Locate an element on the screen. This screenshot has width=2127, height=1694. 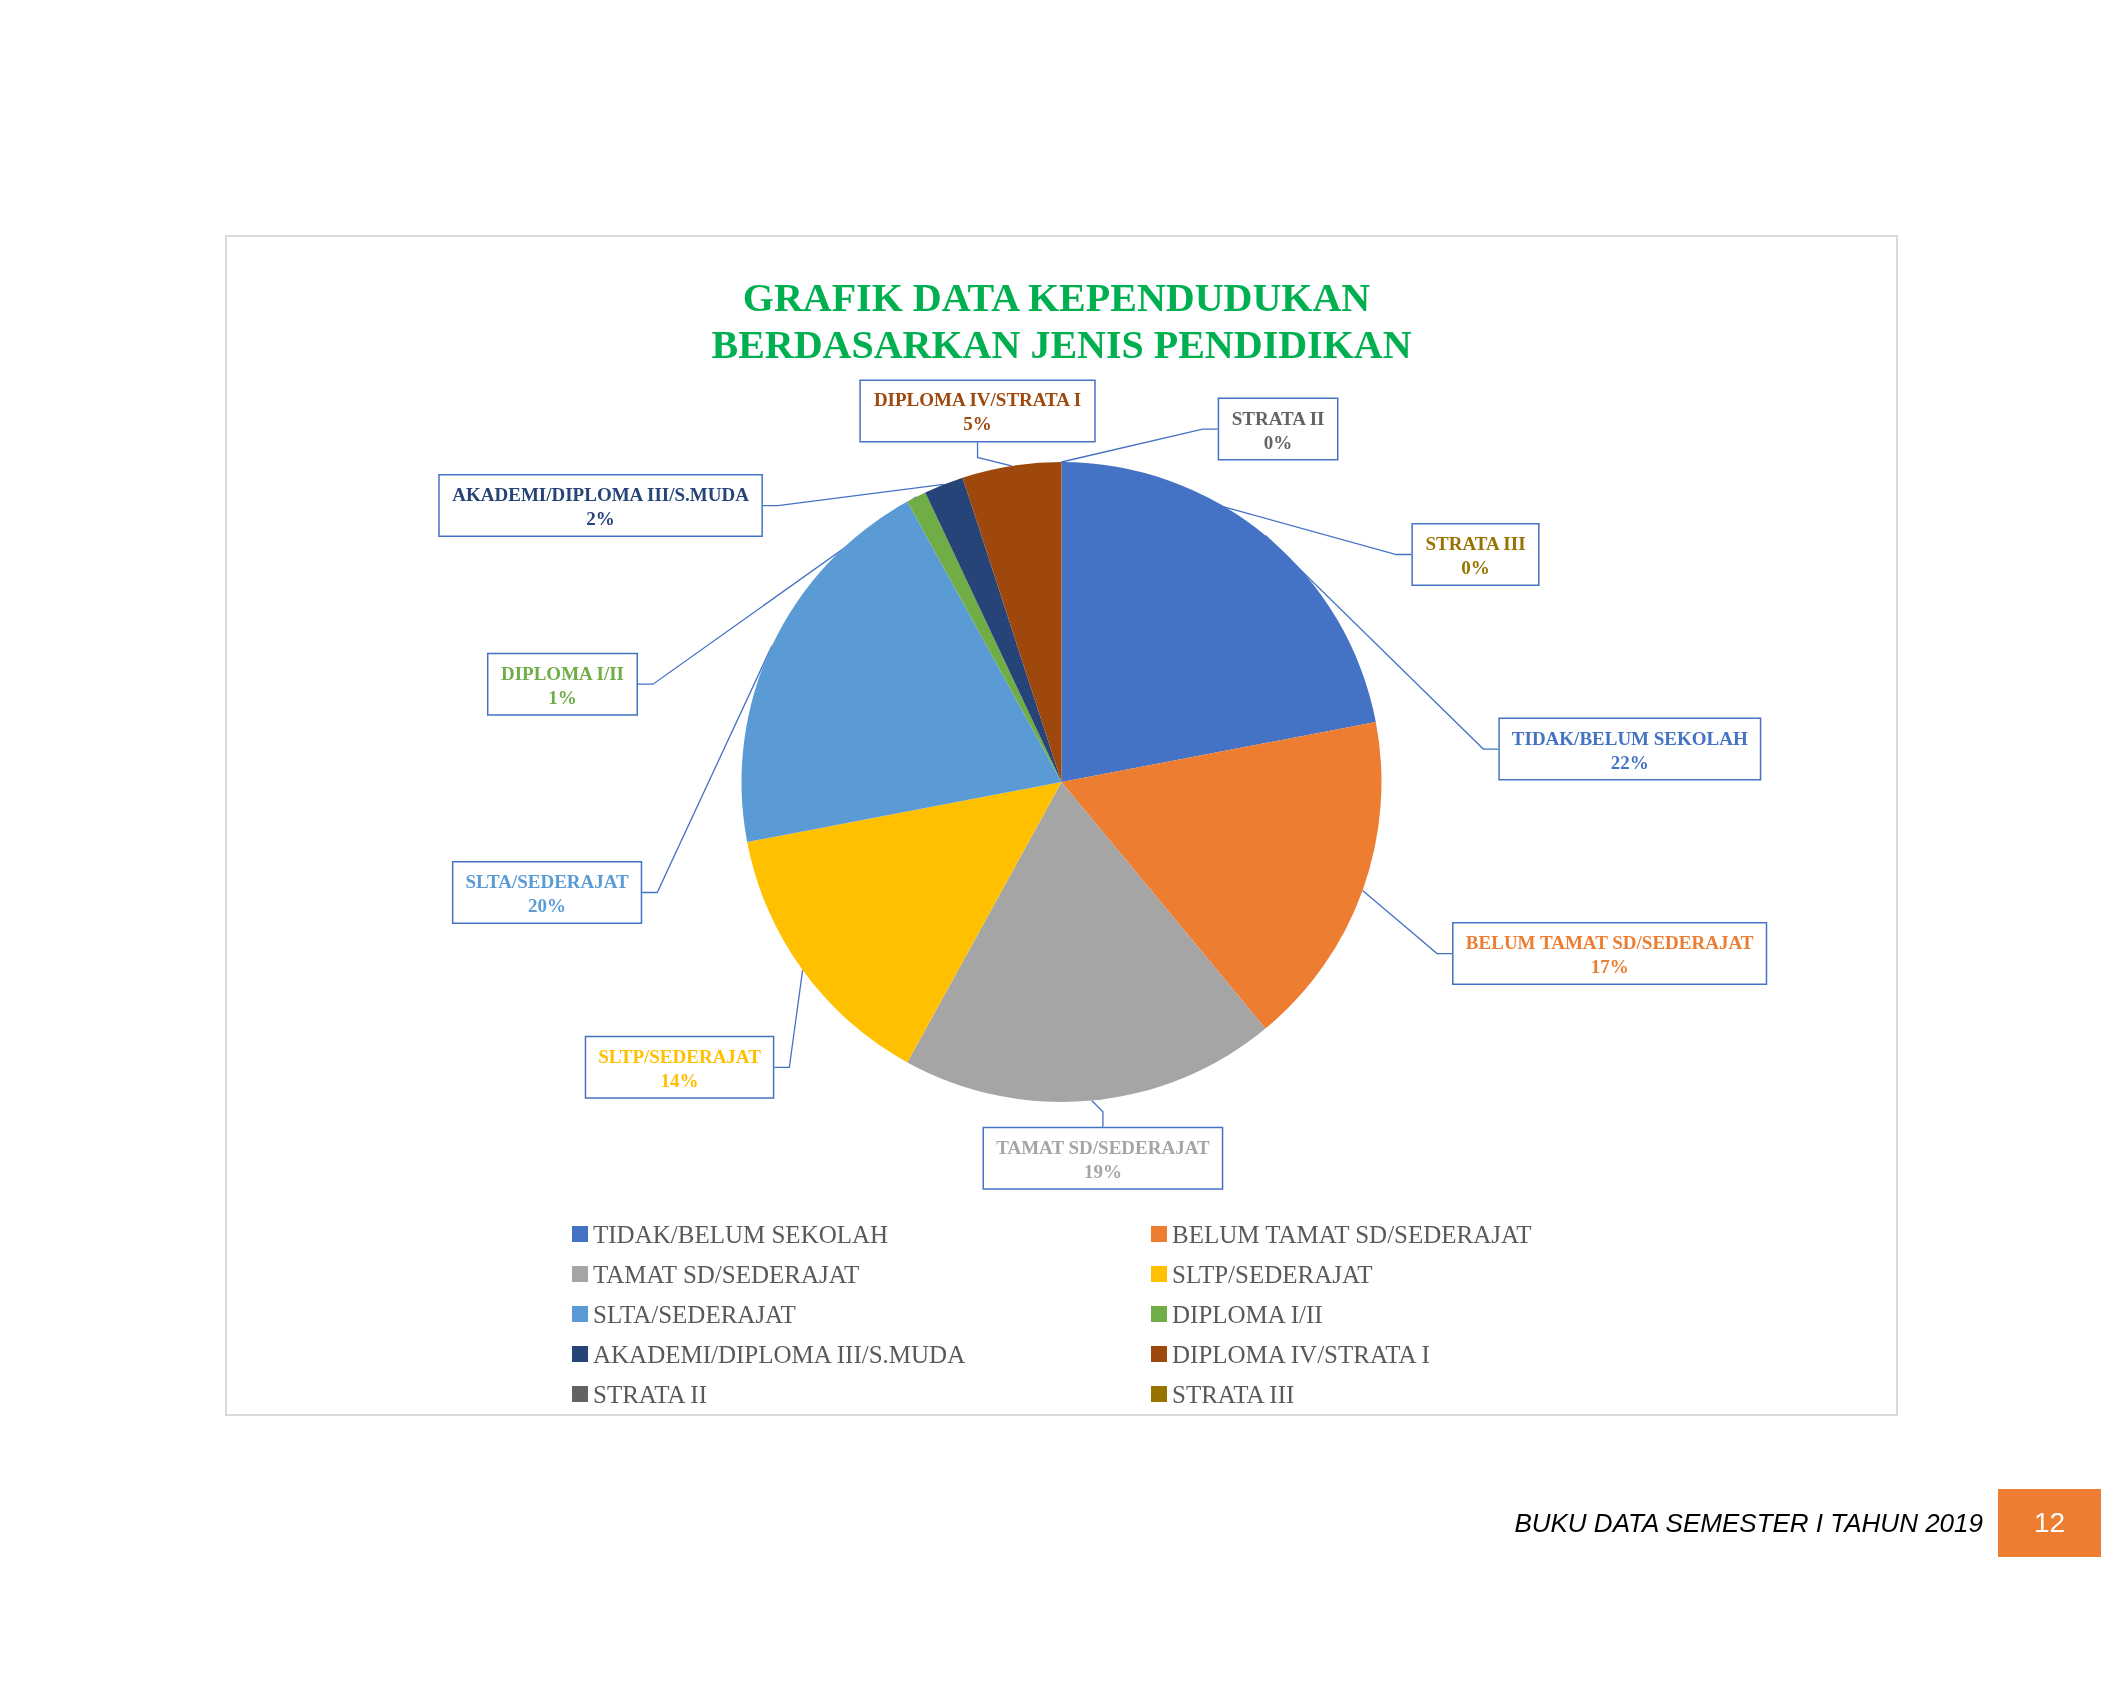
legend-label: DIPLOMA I/II is located at coordinates (1247, 1314).